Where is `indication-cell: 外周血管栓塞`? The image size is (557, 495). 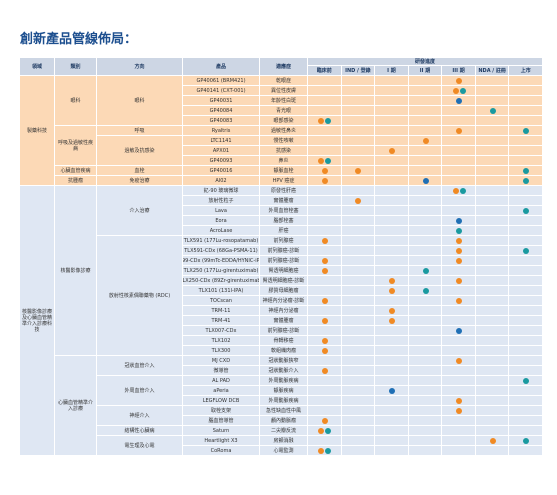
indication-cell: 外周血管栓塞 is located at coordinates (284, 211).